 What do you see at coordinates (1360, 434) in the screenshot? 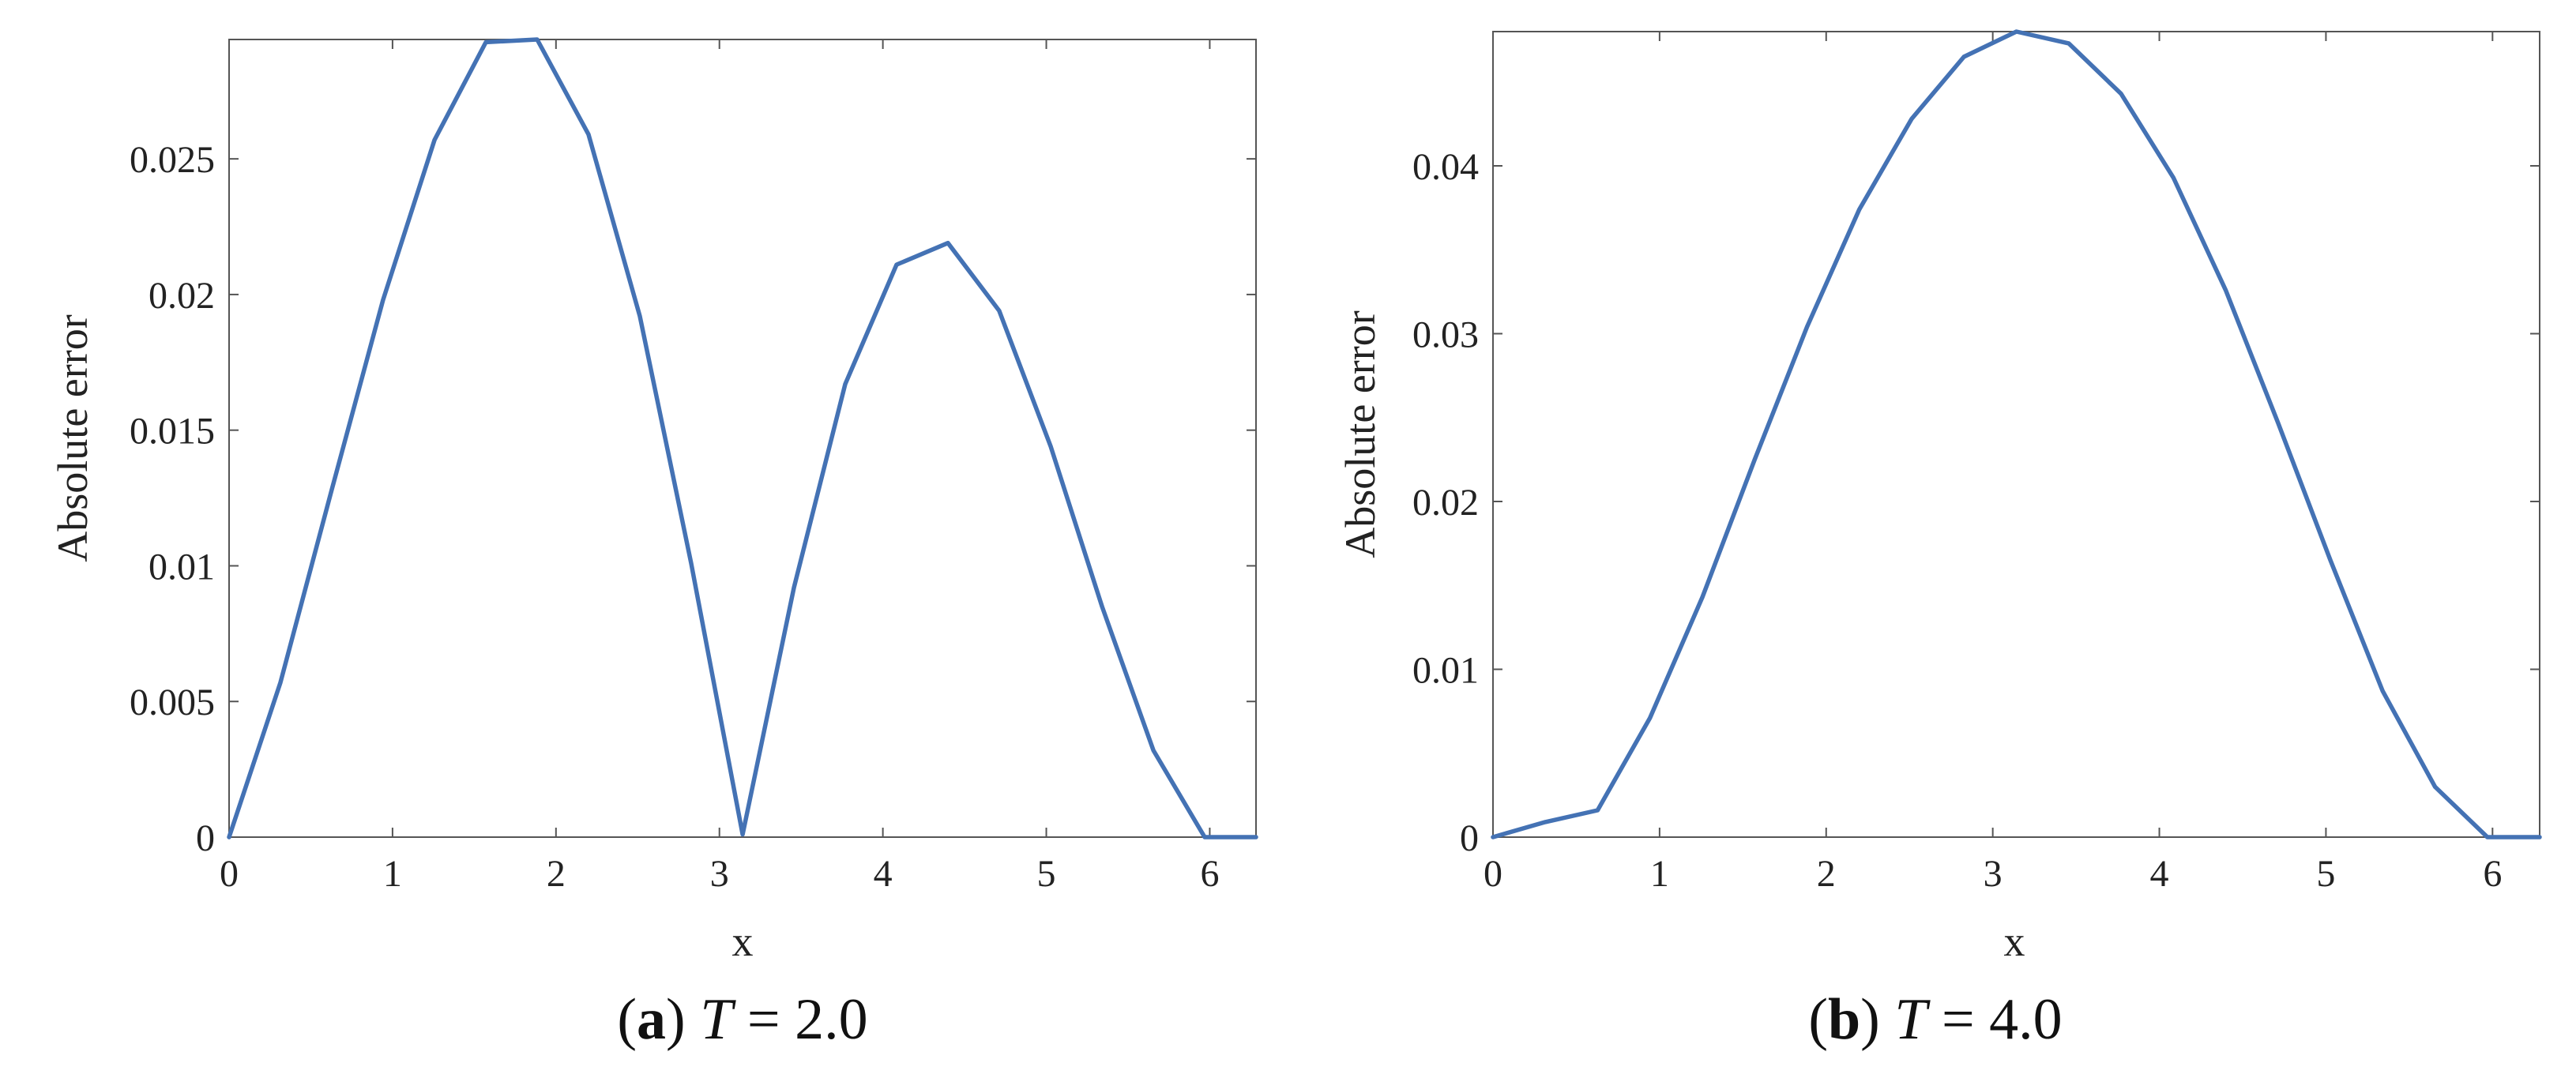
I see `y-axis-label-b: Absolute error` at bounding box center [1360, 434].